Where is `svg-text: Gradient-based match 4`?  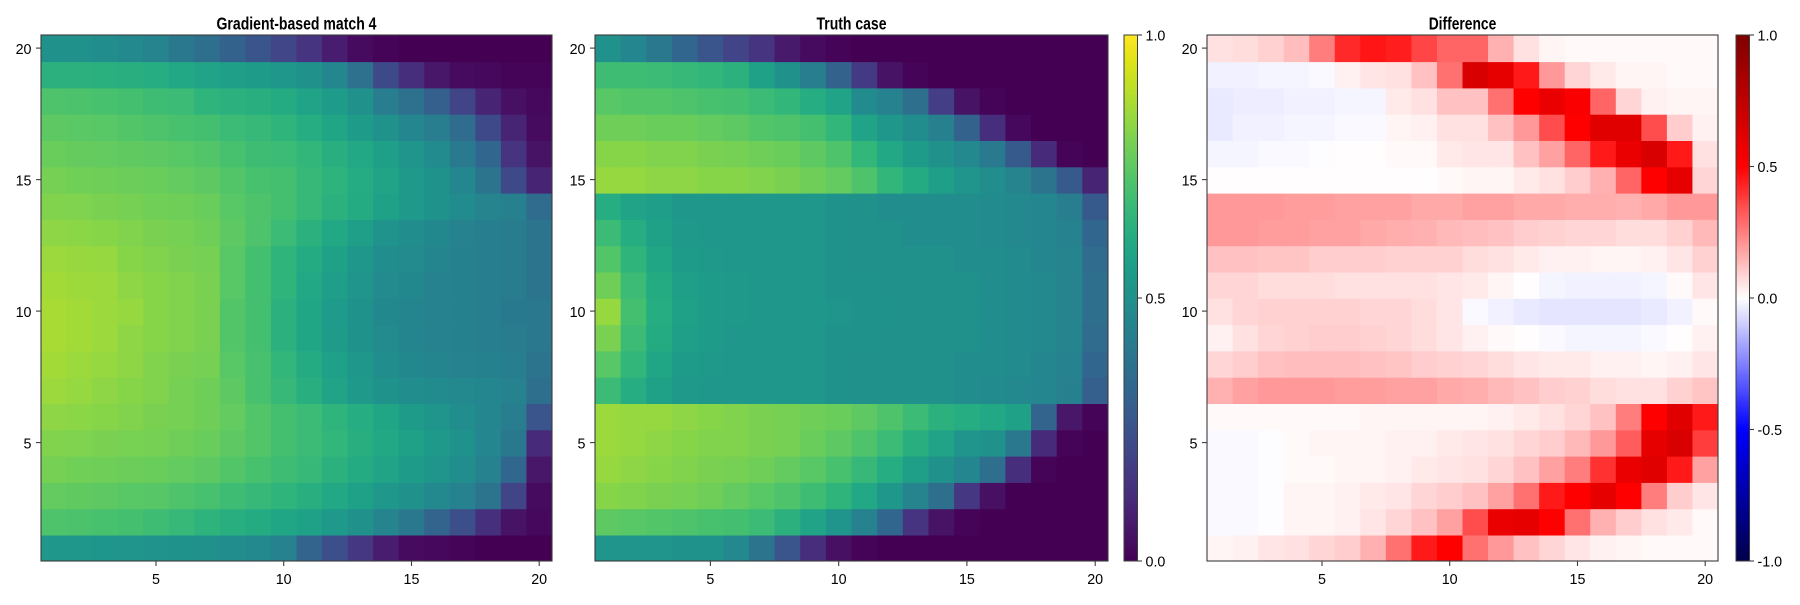 svg-text: Gradient-based match 4 is located at coordinates (297, 24).